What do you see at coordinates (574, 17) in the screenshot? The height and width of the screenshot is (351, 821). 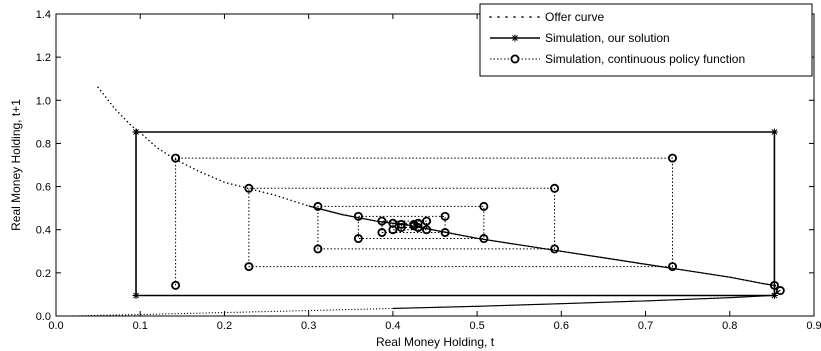 I see `legend-label-offer: Offer curve` at bounding box center [574, 17].